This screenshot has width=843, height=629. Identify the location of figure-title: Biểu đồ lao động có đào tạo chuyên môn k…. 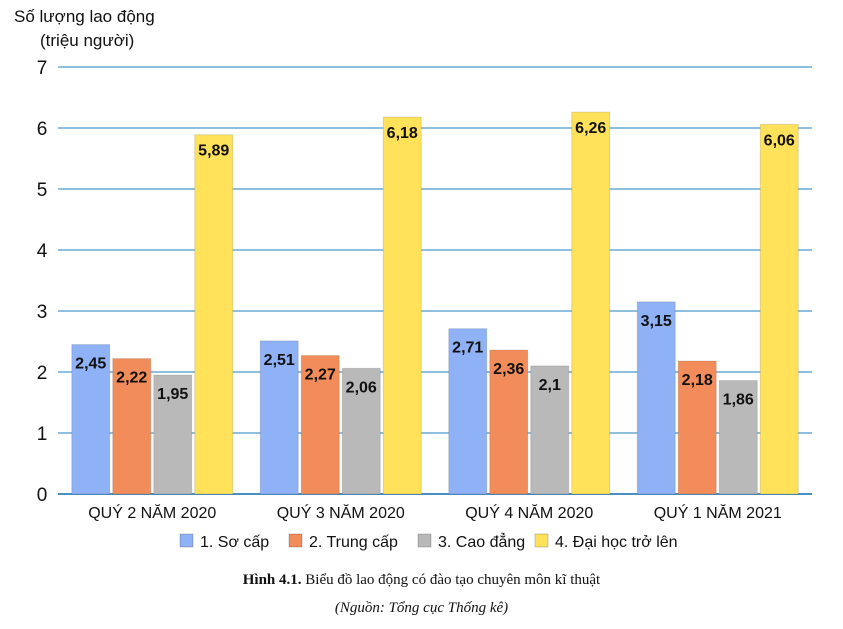
(453, 580).